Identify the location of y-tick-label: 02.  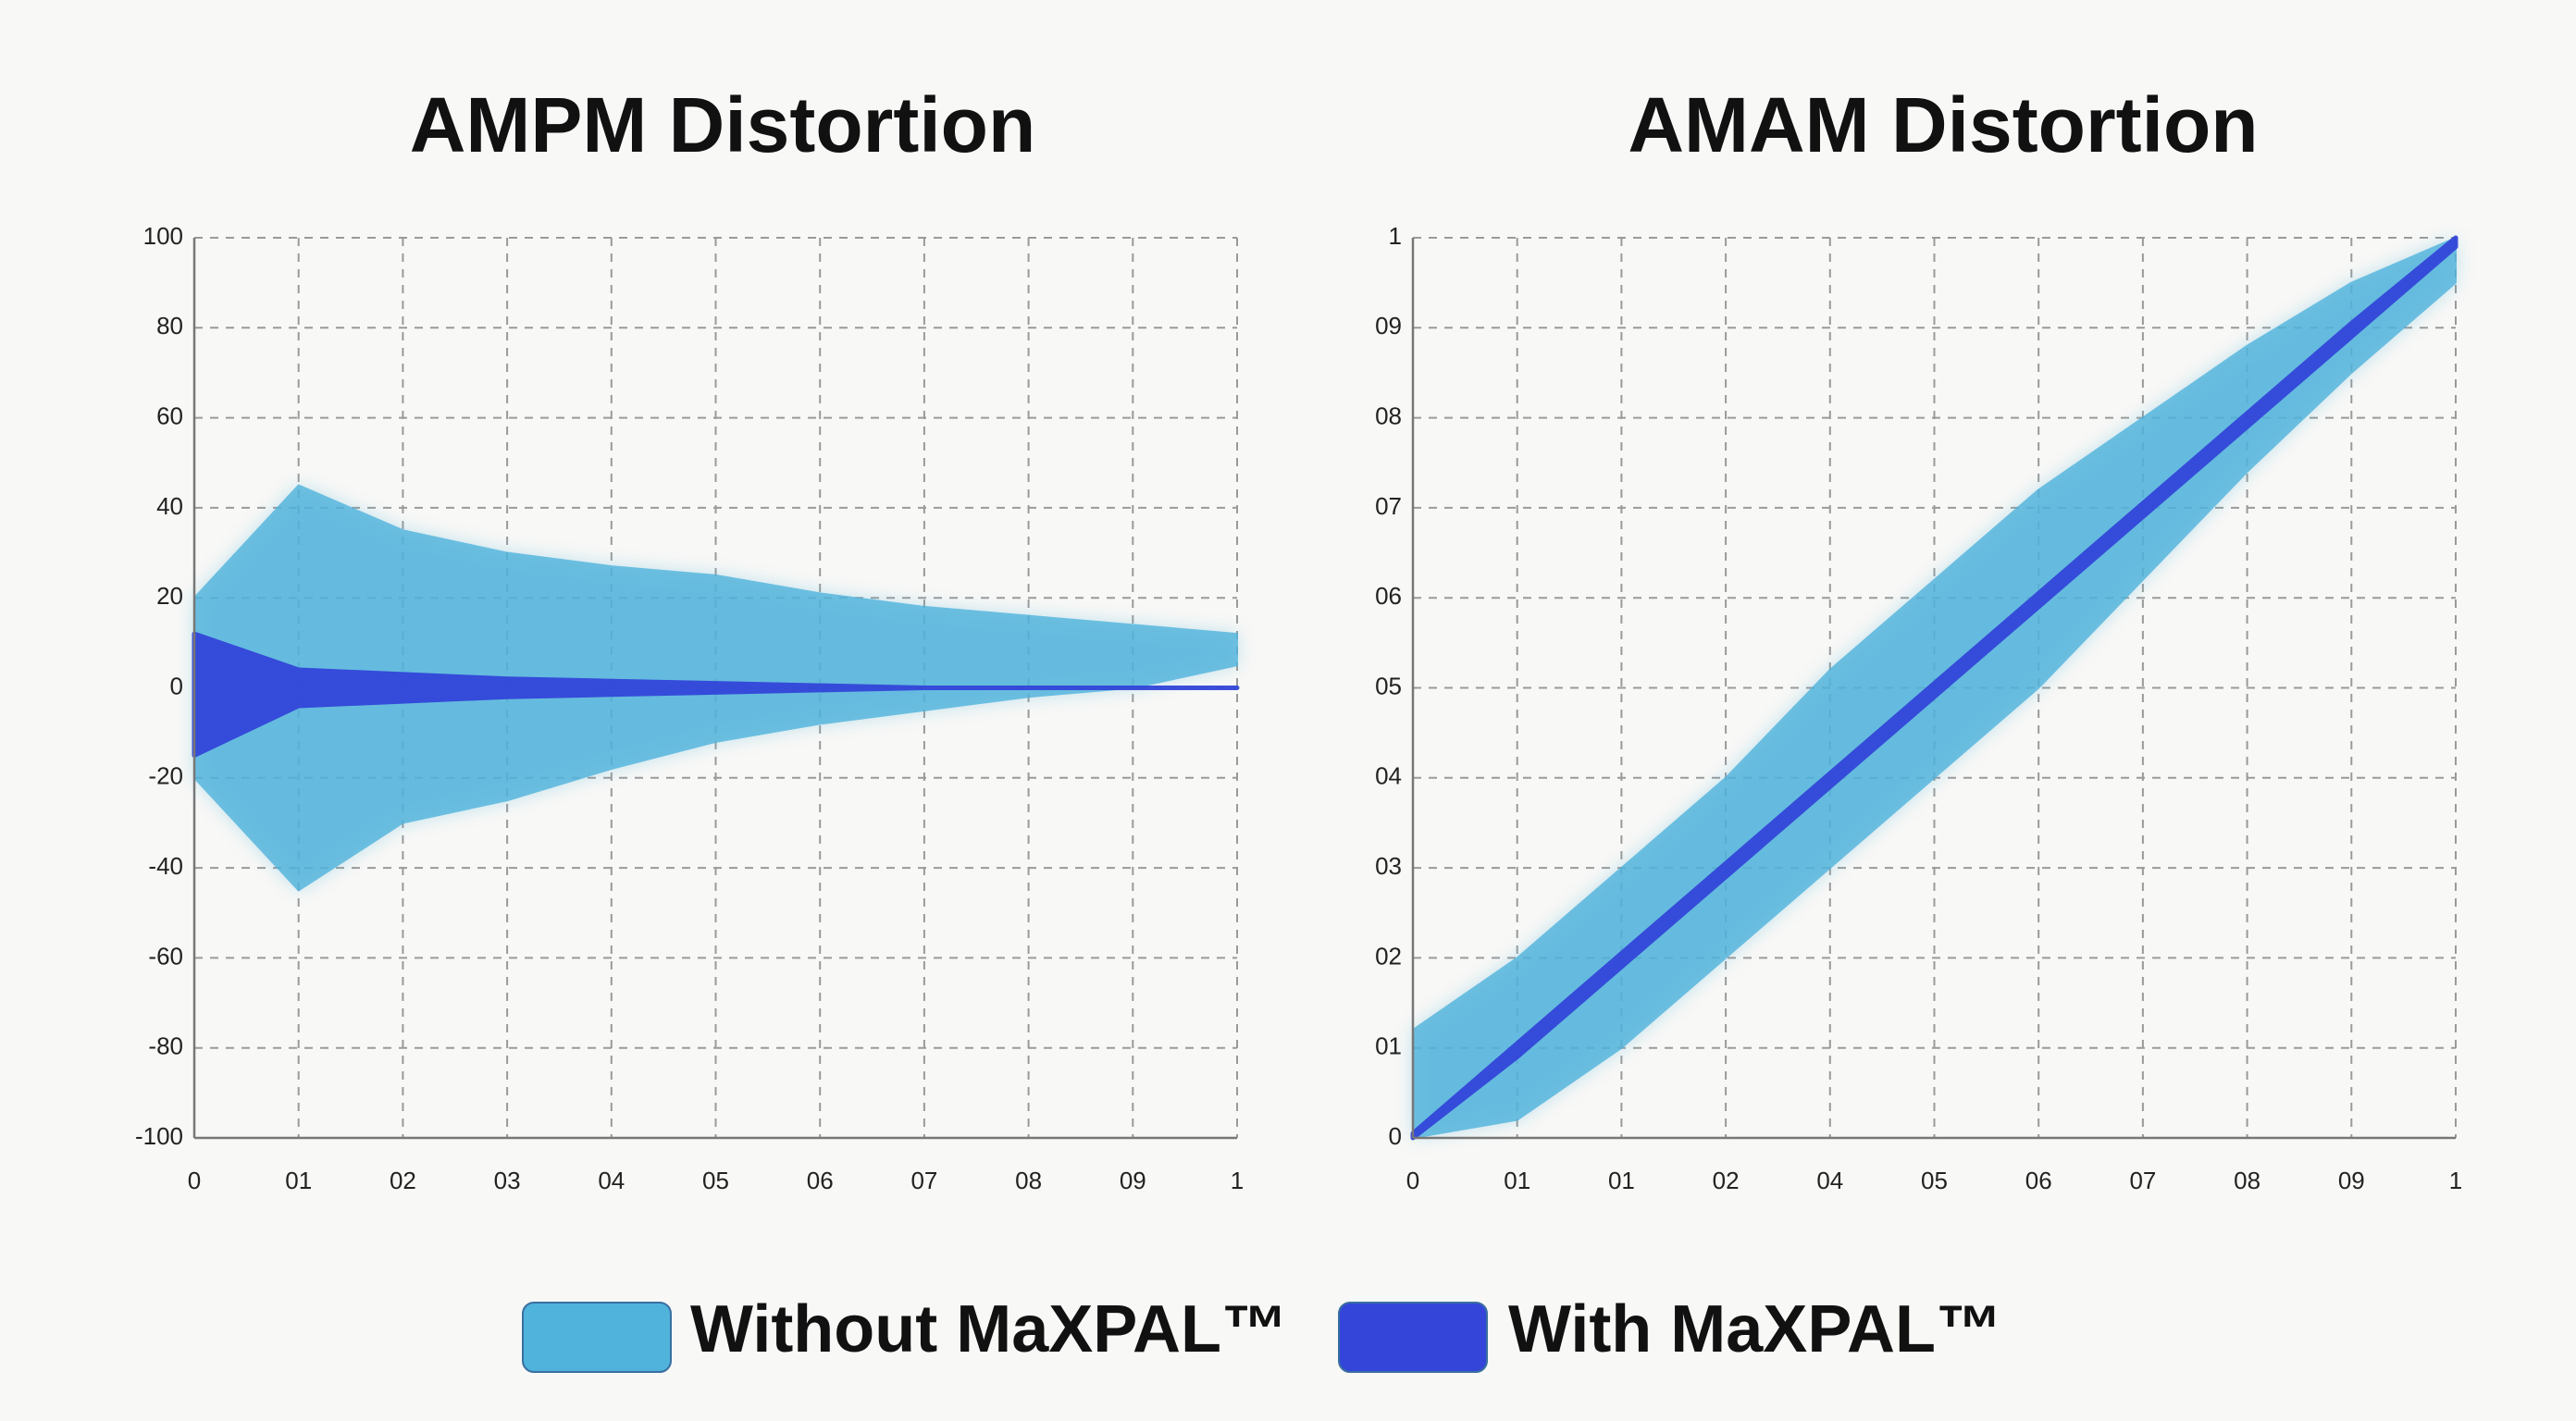
(1388, 956).